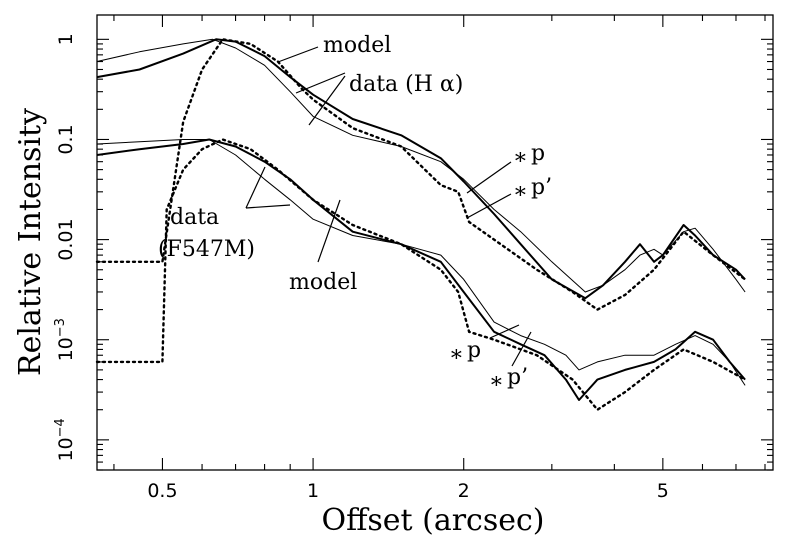 The width and height of the screenshot is (786, 545). Describe the element at coordinates (329, 231) in the screenshot. I see `leader-model-lower` at that location.